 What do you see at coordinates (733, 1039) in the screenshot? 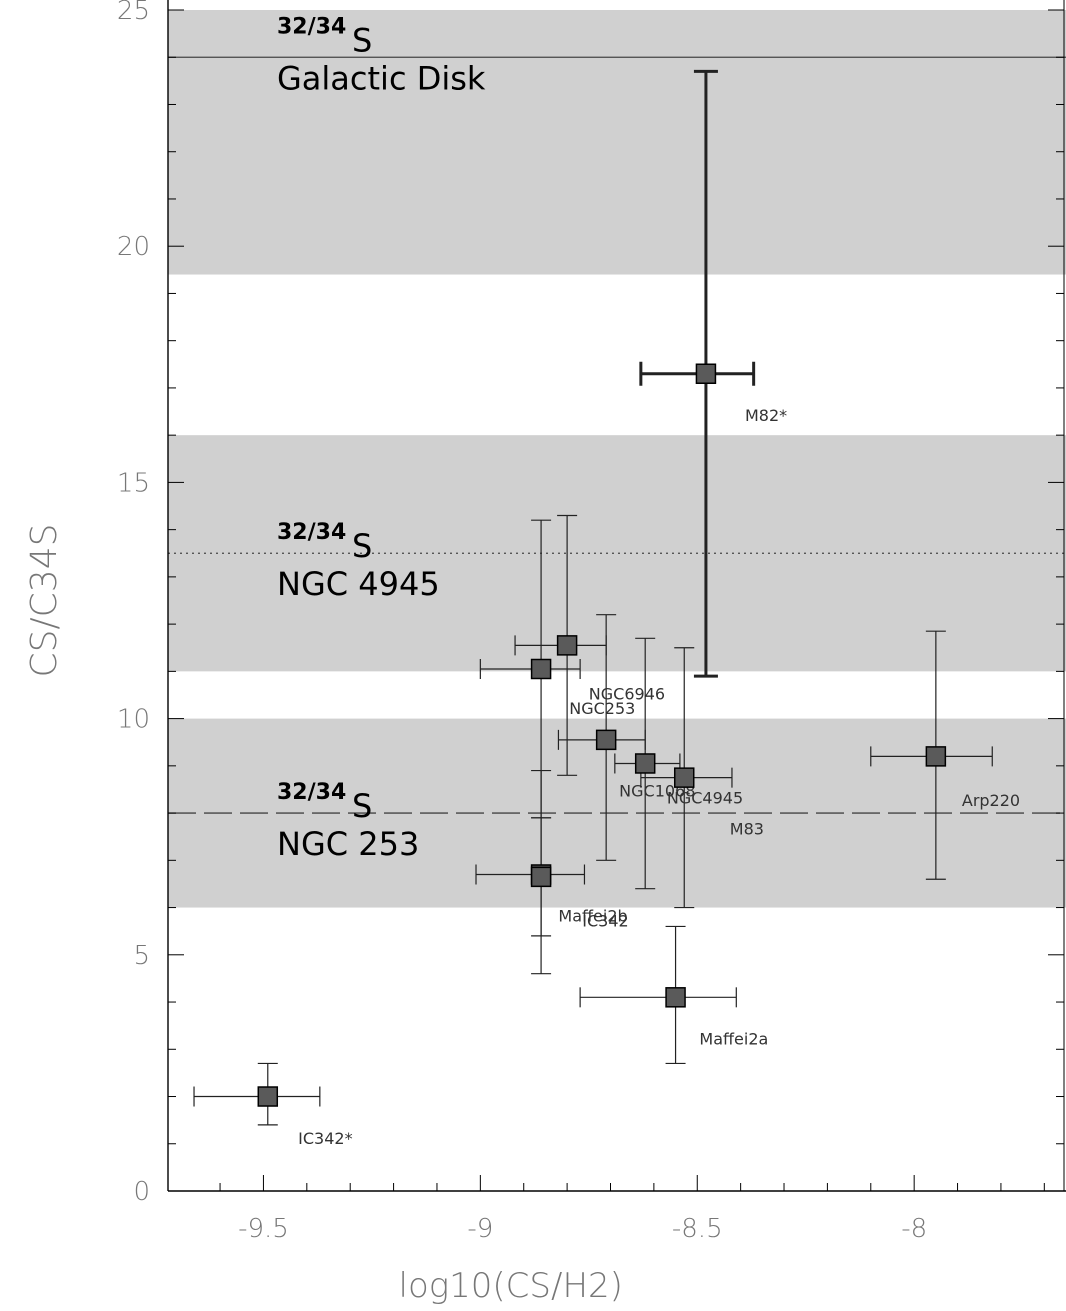
I see `point-label-Maffei2a: Maffei2a` at bounding box center [733, 1039].